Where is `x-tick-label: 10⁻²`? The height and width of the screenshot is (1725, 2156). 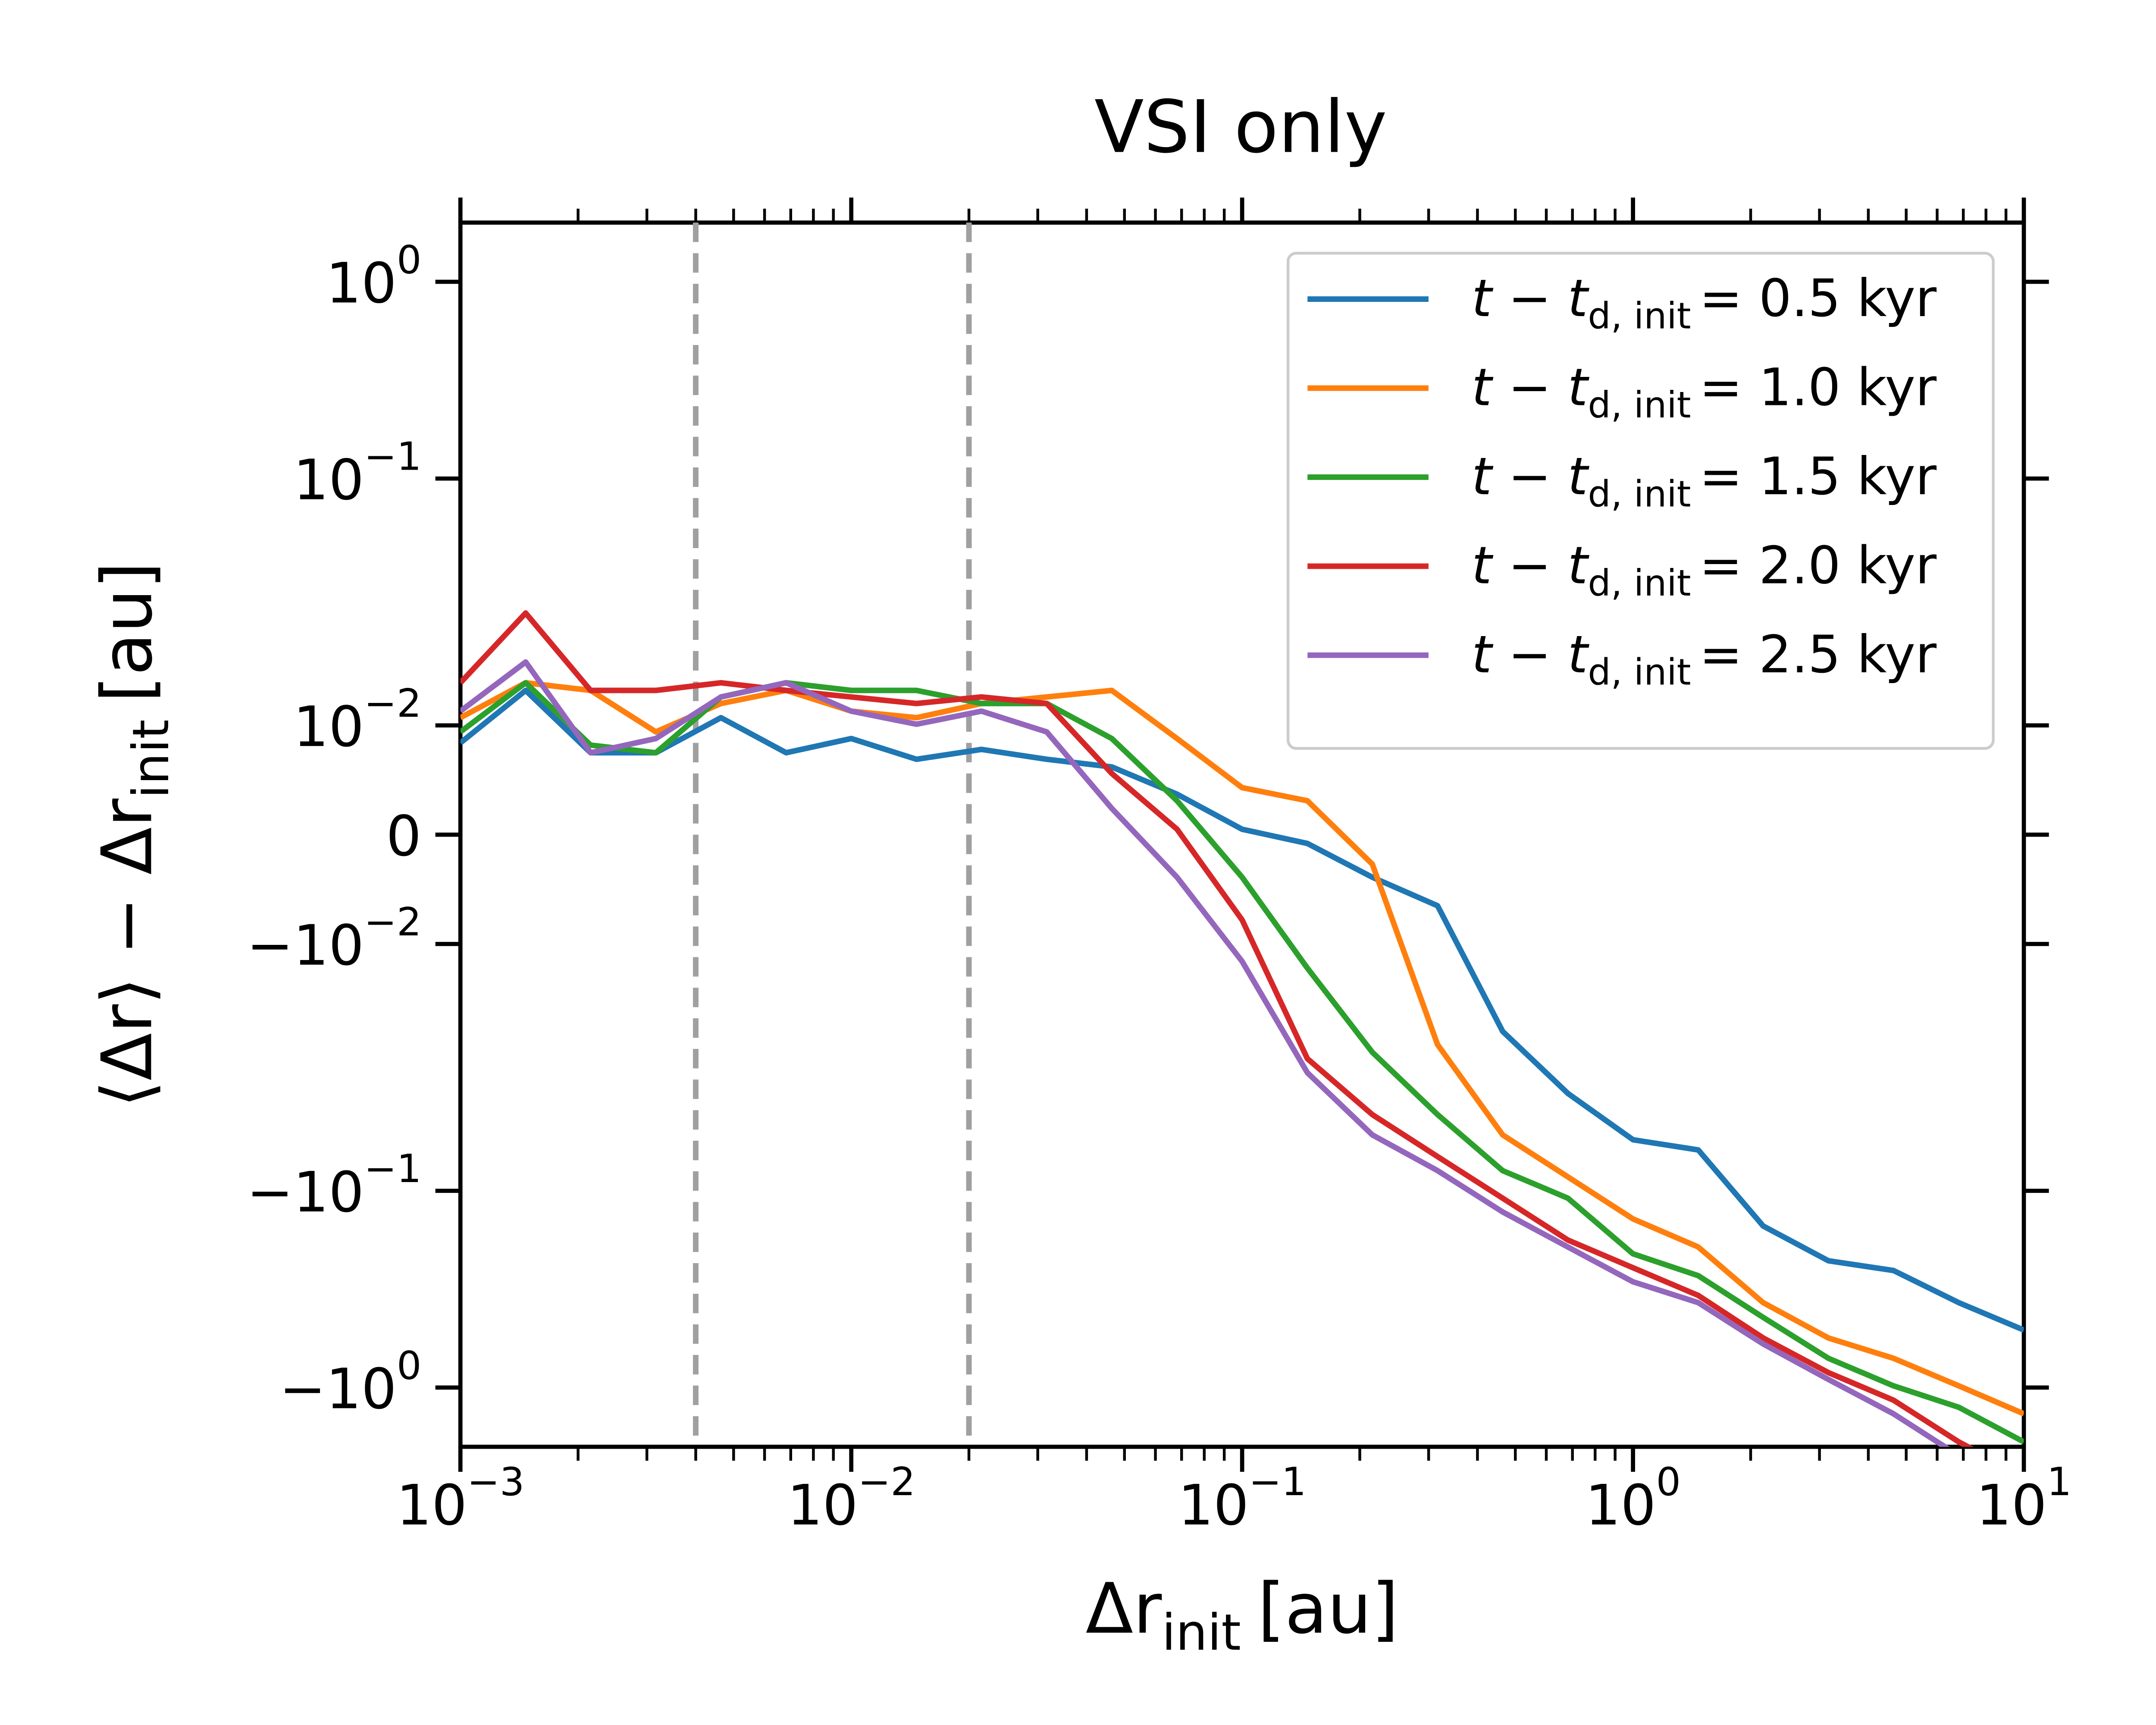 x-tick-label: 10⁻² is located at coordinates (851, 1499).